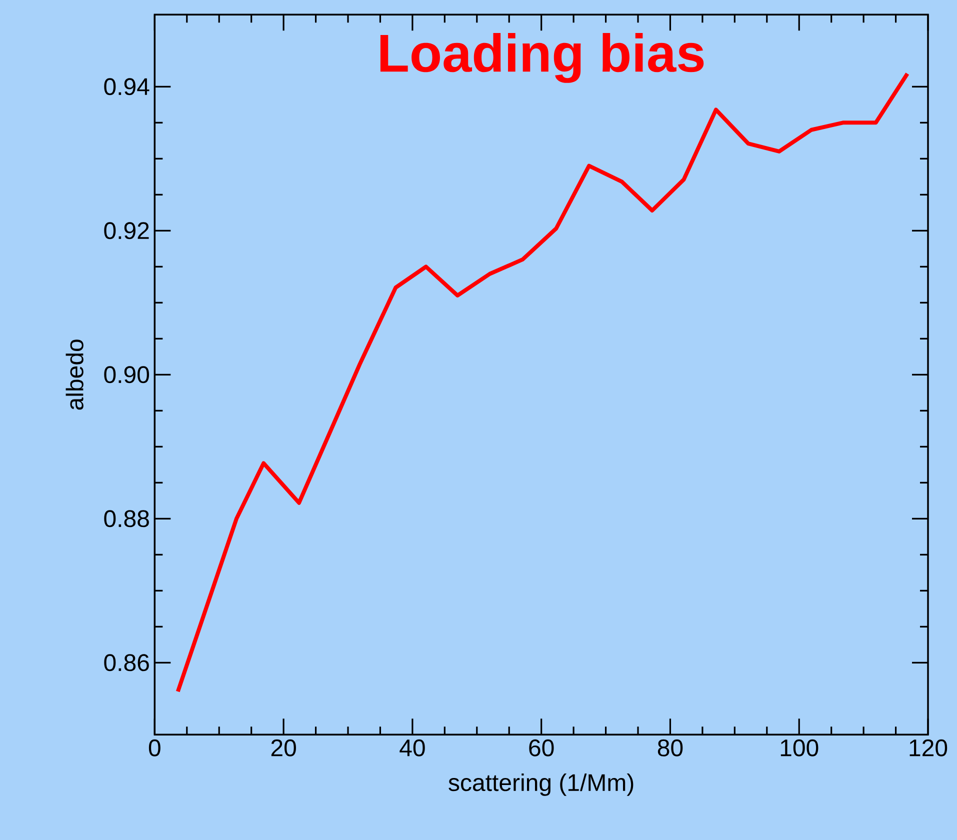 This screenshot has height=840, width=957. What do you see at coordinates (126, 519) in the screenshot?
I see `y-tick-label: 0.88` at bounding box center [126, 519].